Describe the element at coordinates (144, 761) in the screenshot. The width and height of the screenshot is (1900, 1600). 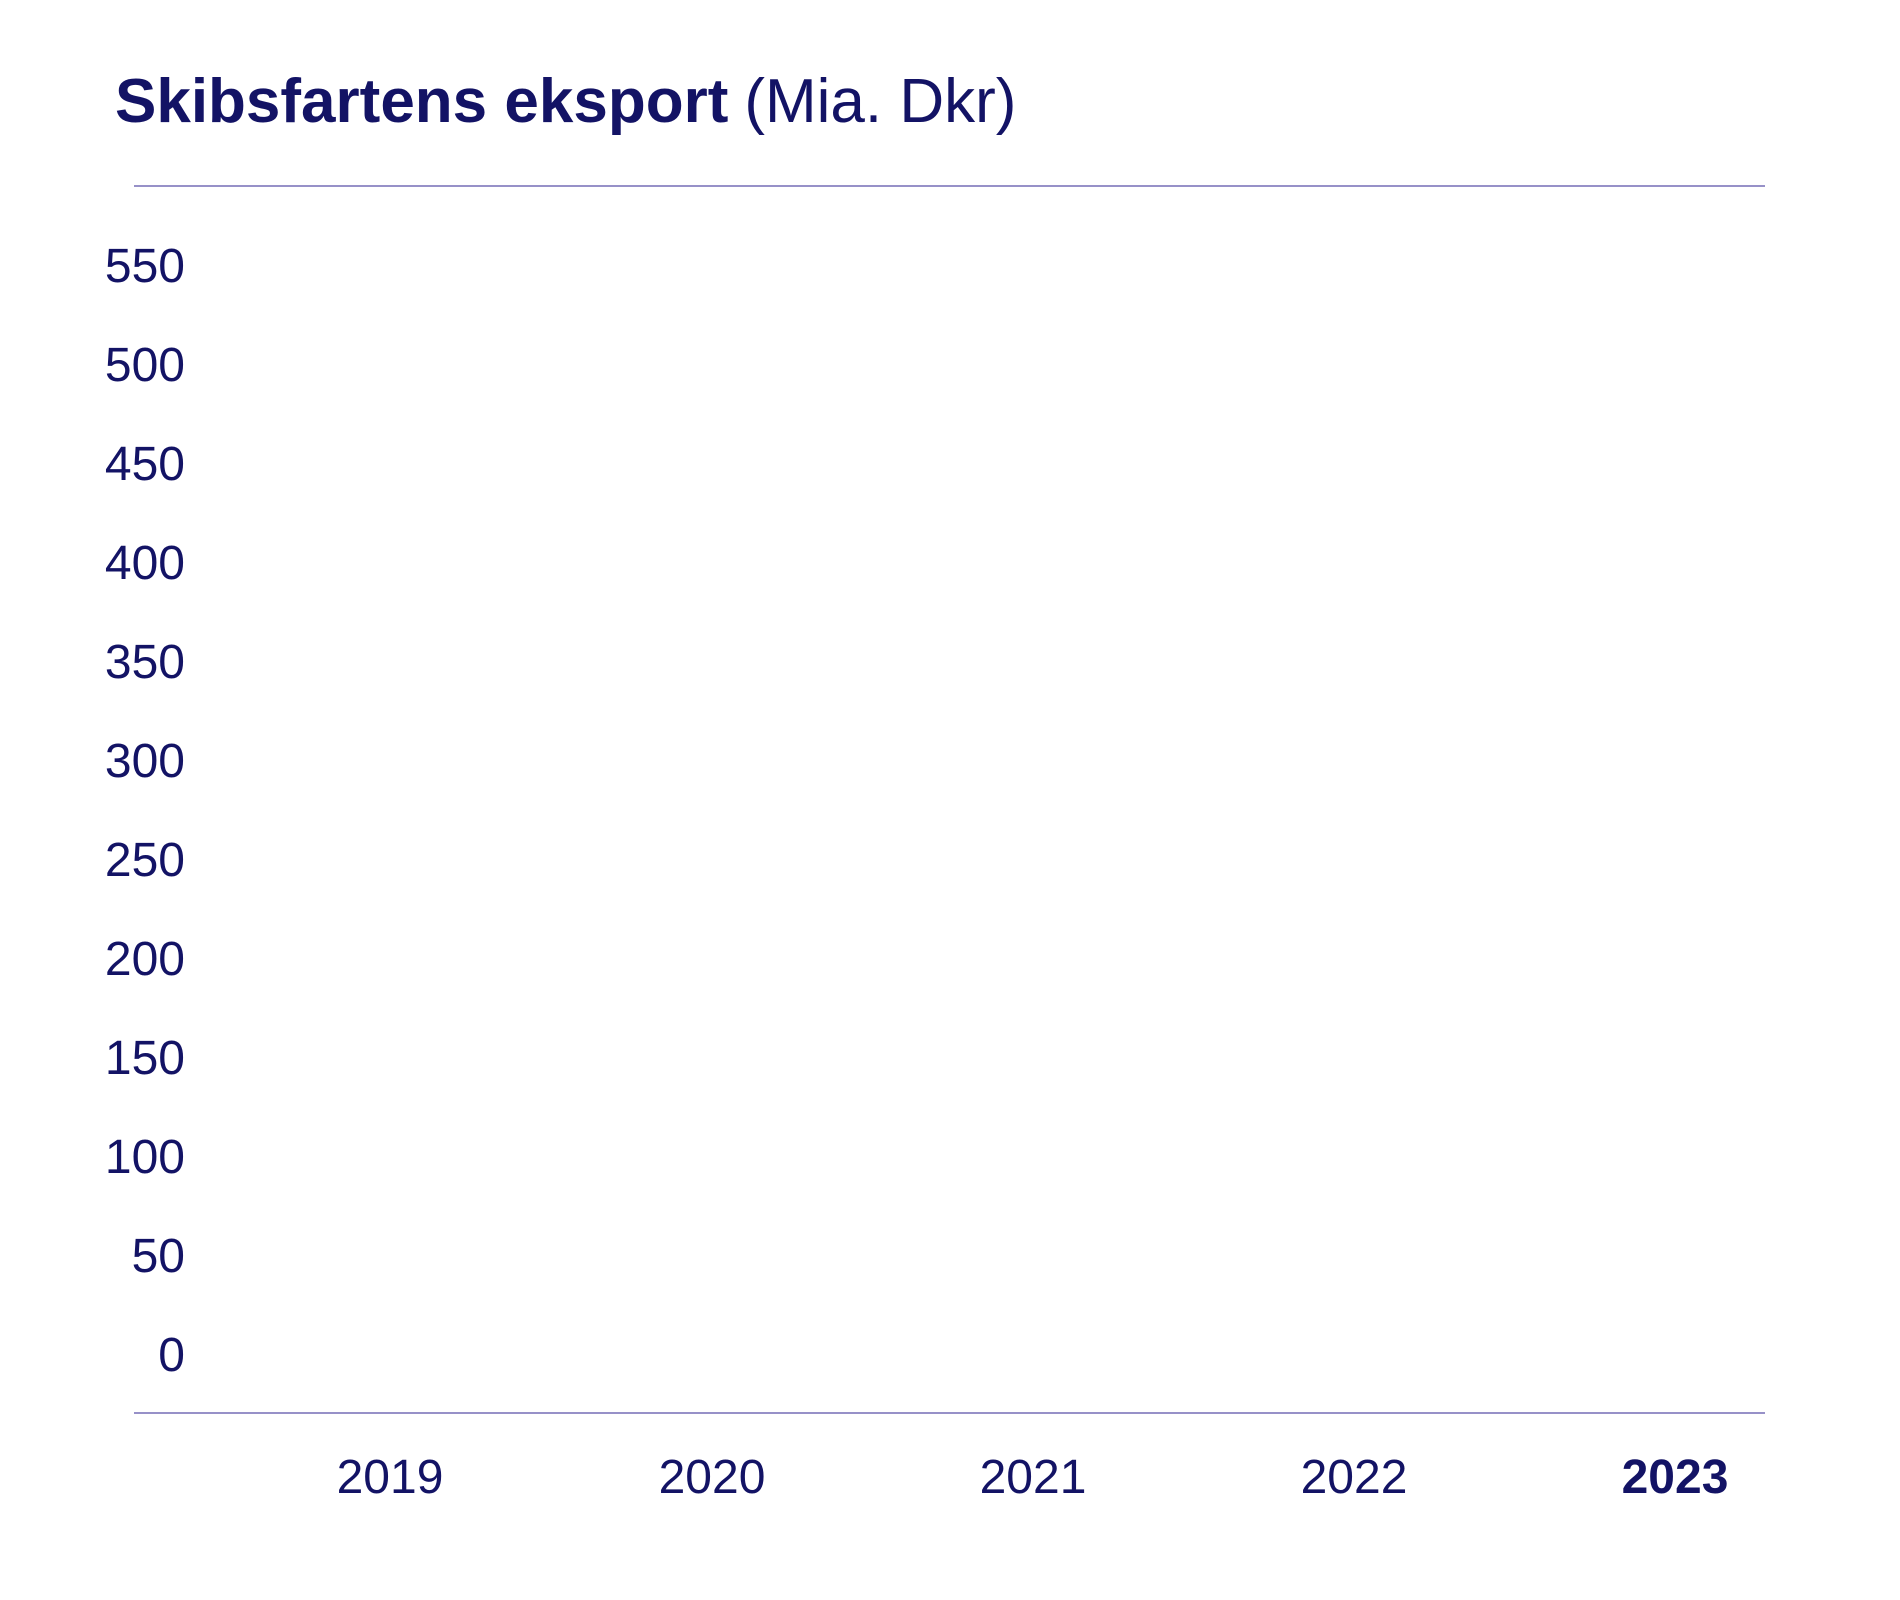
I see `y-tick-300: 300` at that location.